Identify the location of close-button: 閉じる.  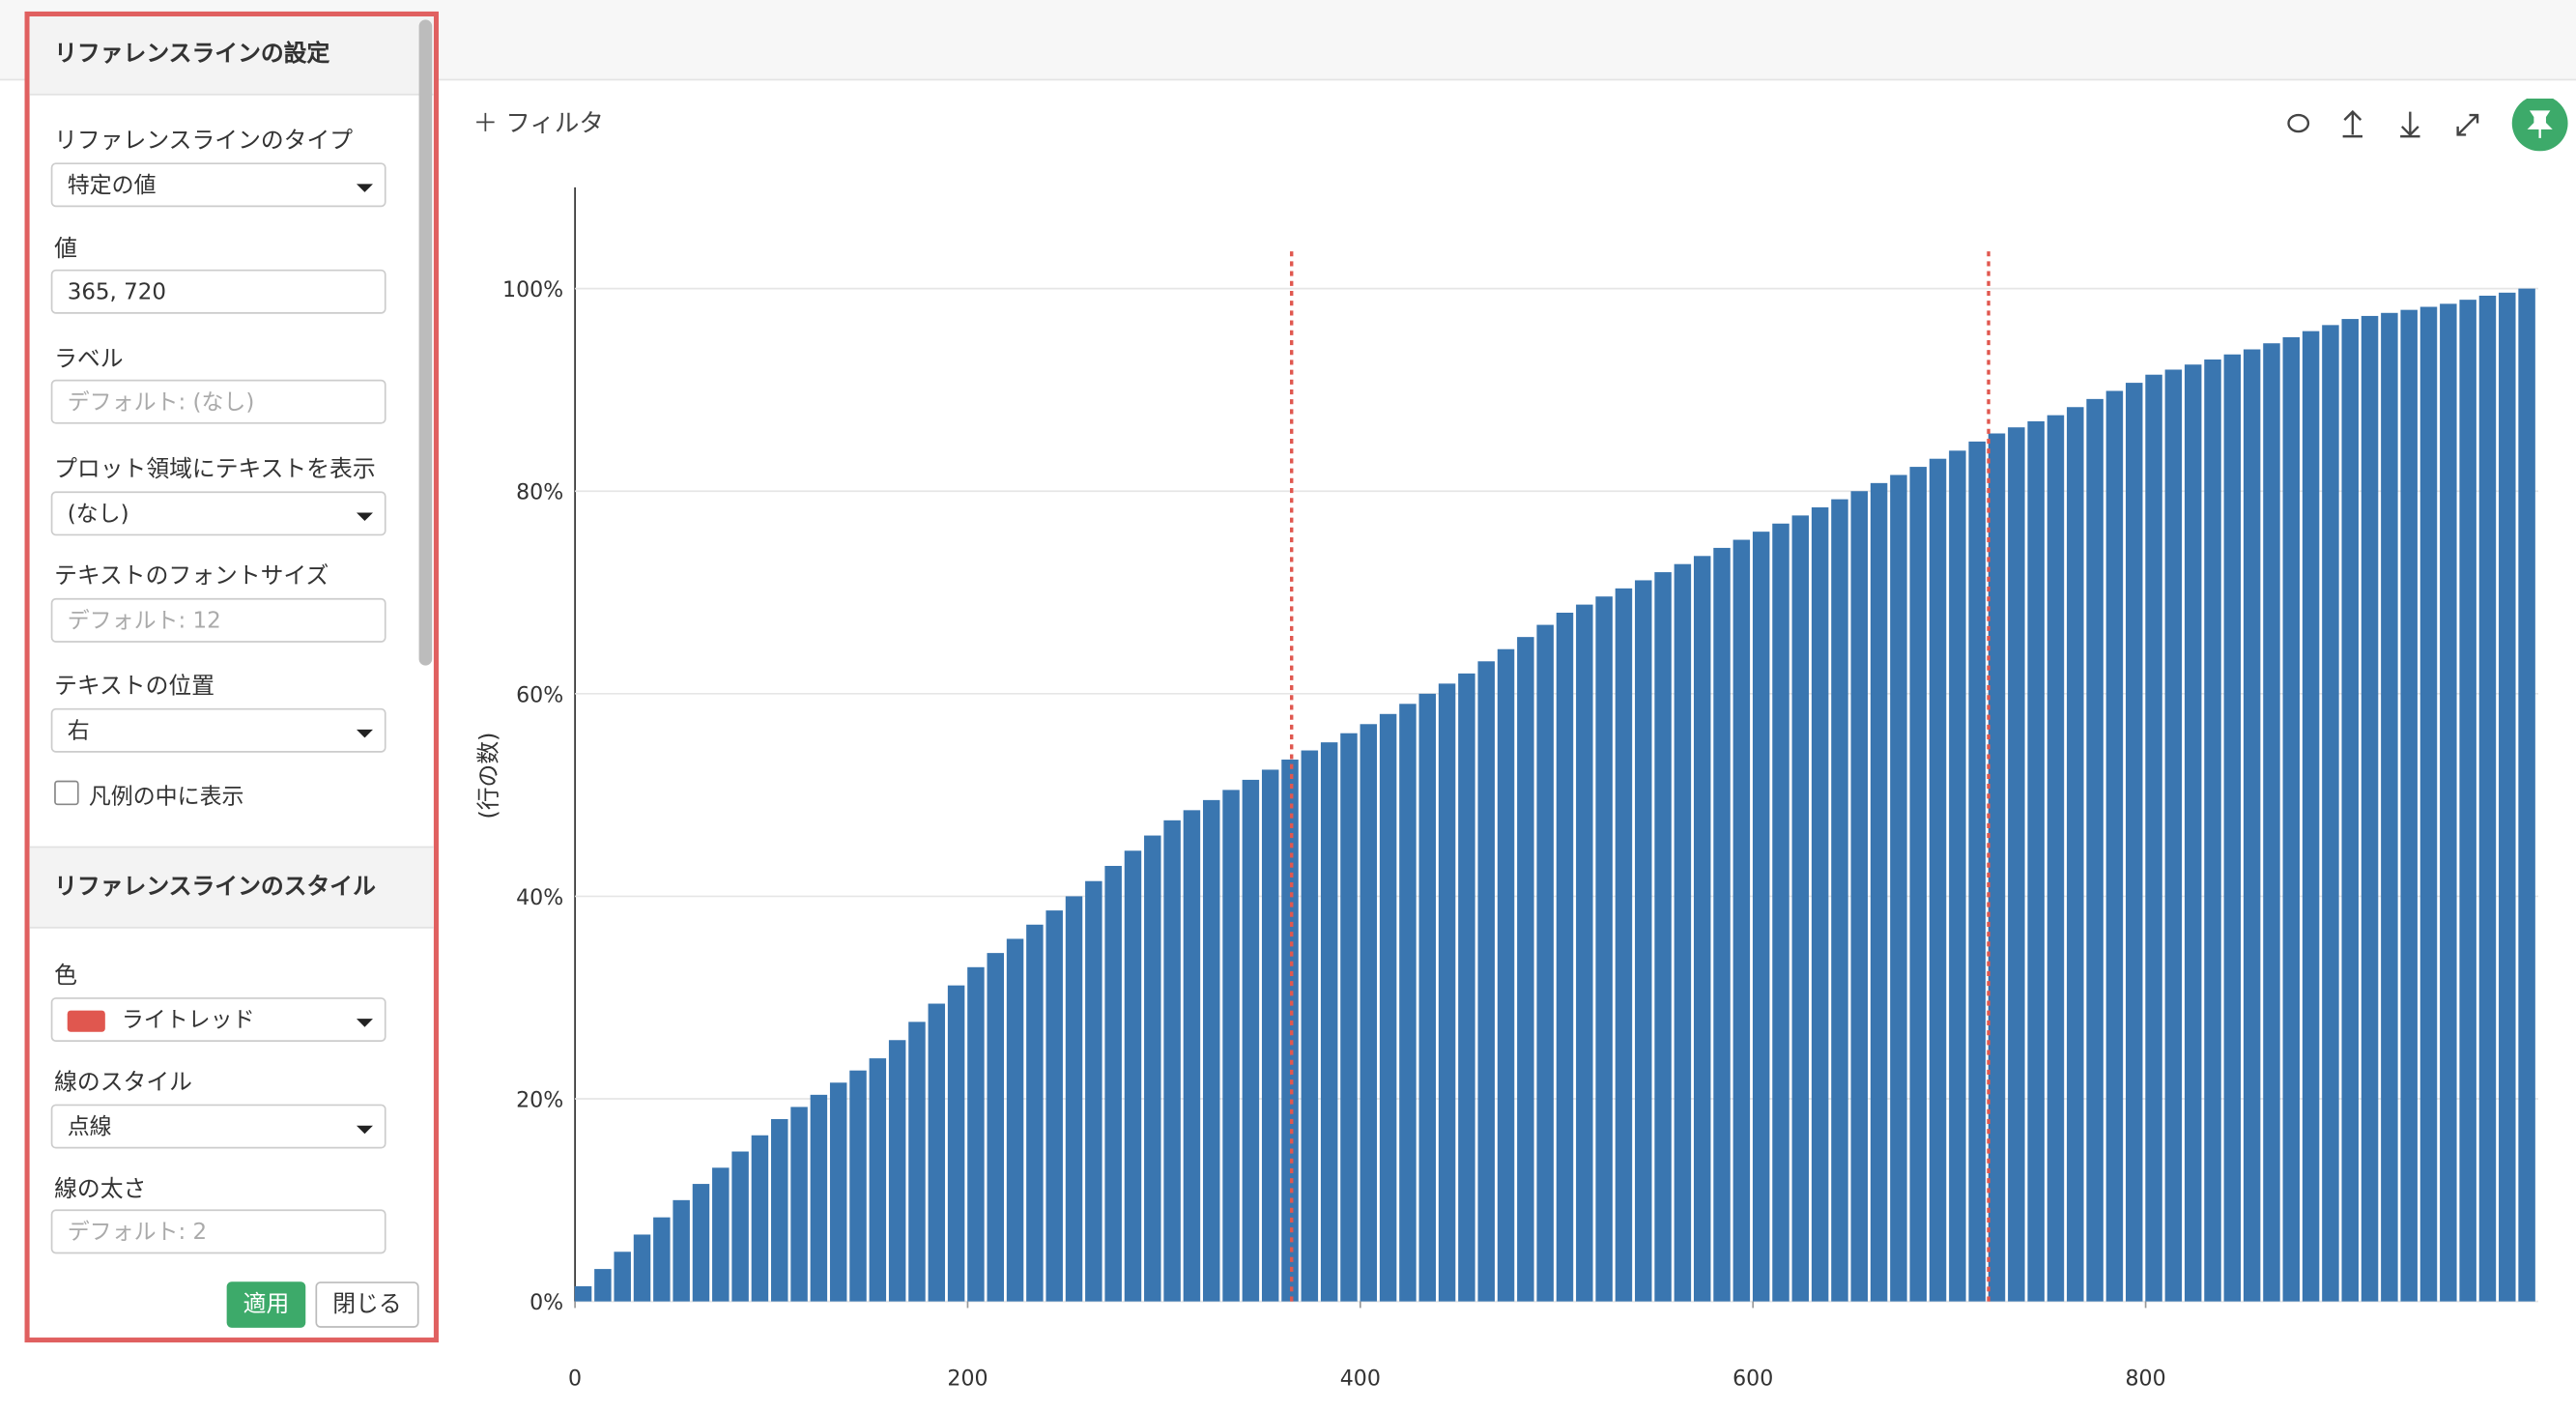
(367, 1304).